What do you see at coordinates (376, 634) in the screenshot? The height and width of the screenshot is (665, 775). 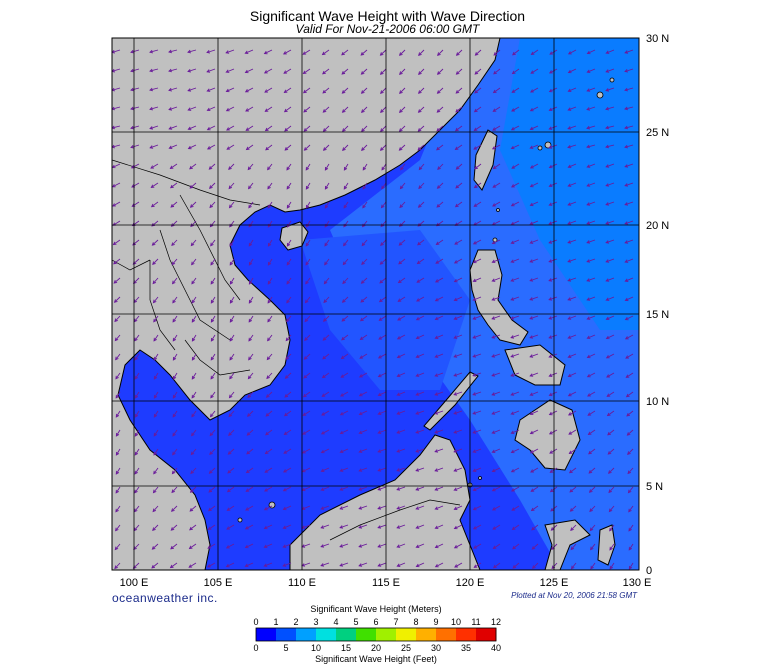 I see `colorbar` at bounding box center [376, 634].